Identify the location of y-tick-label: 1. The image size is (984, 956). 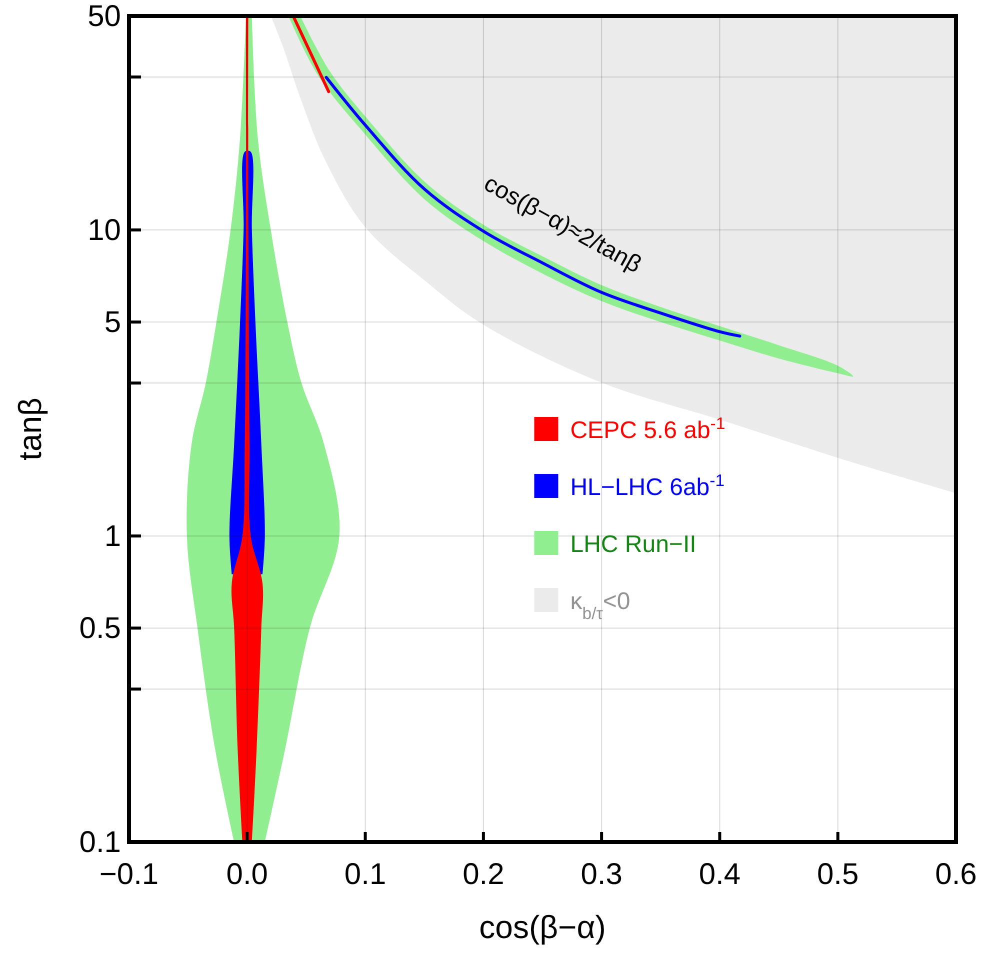
(112, 536).